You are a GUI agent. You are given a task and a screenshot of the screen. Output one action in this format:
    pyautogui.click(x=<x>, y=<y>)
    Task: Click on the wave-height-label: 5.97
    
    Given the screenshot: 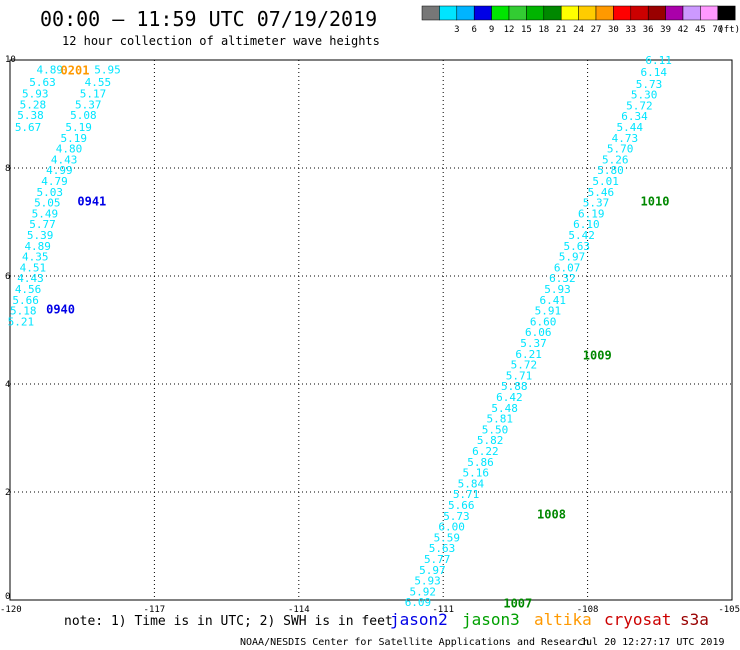 What is the action you would take?
    pyautogui.click(x=572, y=257)
    